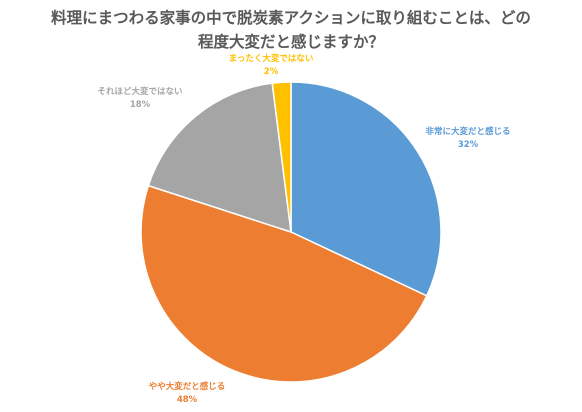 The width and height of the screenshot is (582, 412). Describe the element at coordinates (140, 99) in the screenshot. I see `data-label-not-so-hard: それほど大変ではない 18%` at that location.